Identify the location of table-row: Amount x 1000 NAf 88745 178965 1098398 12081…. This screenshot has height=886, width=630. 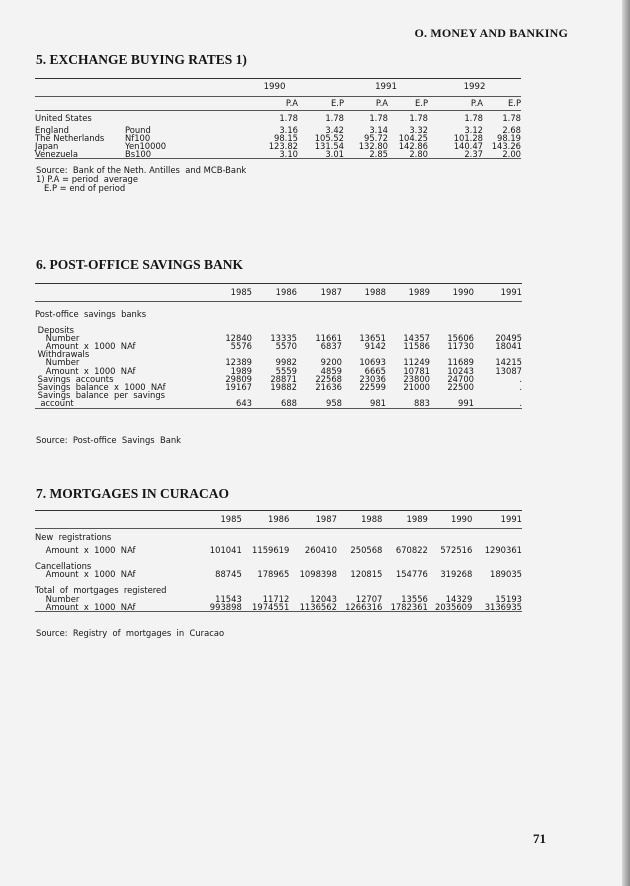
(278, 574).